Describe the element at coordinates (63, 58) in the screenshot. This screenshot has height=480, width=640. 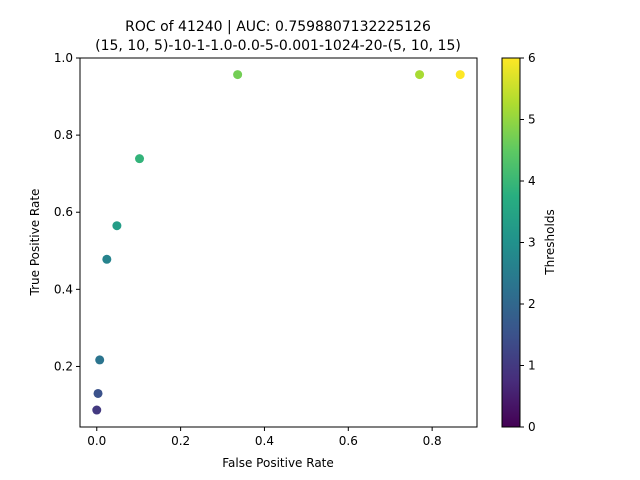
I see `y-tick-label: 1.0` at that location.